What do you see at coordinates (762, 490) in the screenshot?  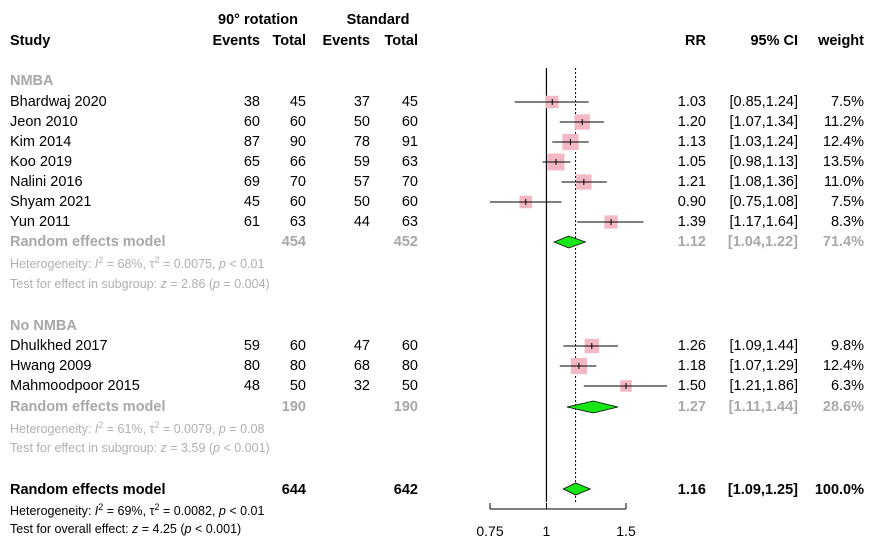 I see `ci-value: [1.09,1.25]` at bounding box center [762, 490].